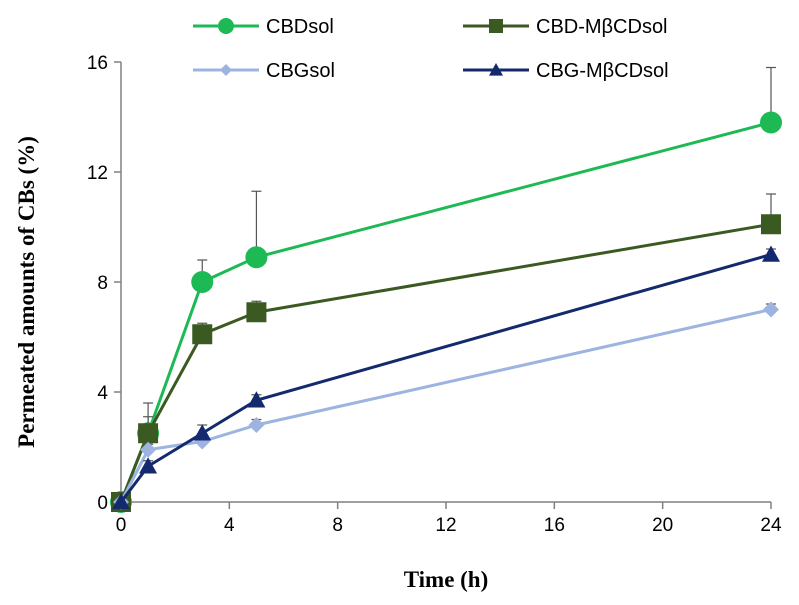 This screenshot has height=605, width=799. Describe the element at coordinates (102, 393) in the screenshot. I see `y-tick-label: 4` at that location.